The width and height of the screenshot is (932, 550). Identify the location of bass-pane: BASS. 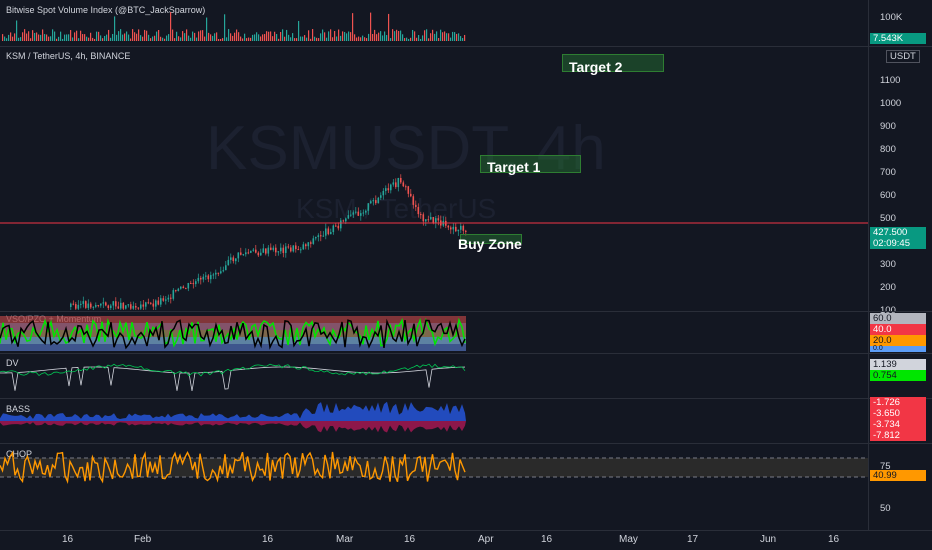
(434, 420).